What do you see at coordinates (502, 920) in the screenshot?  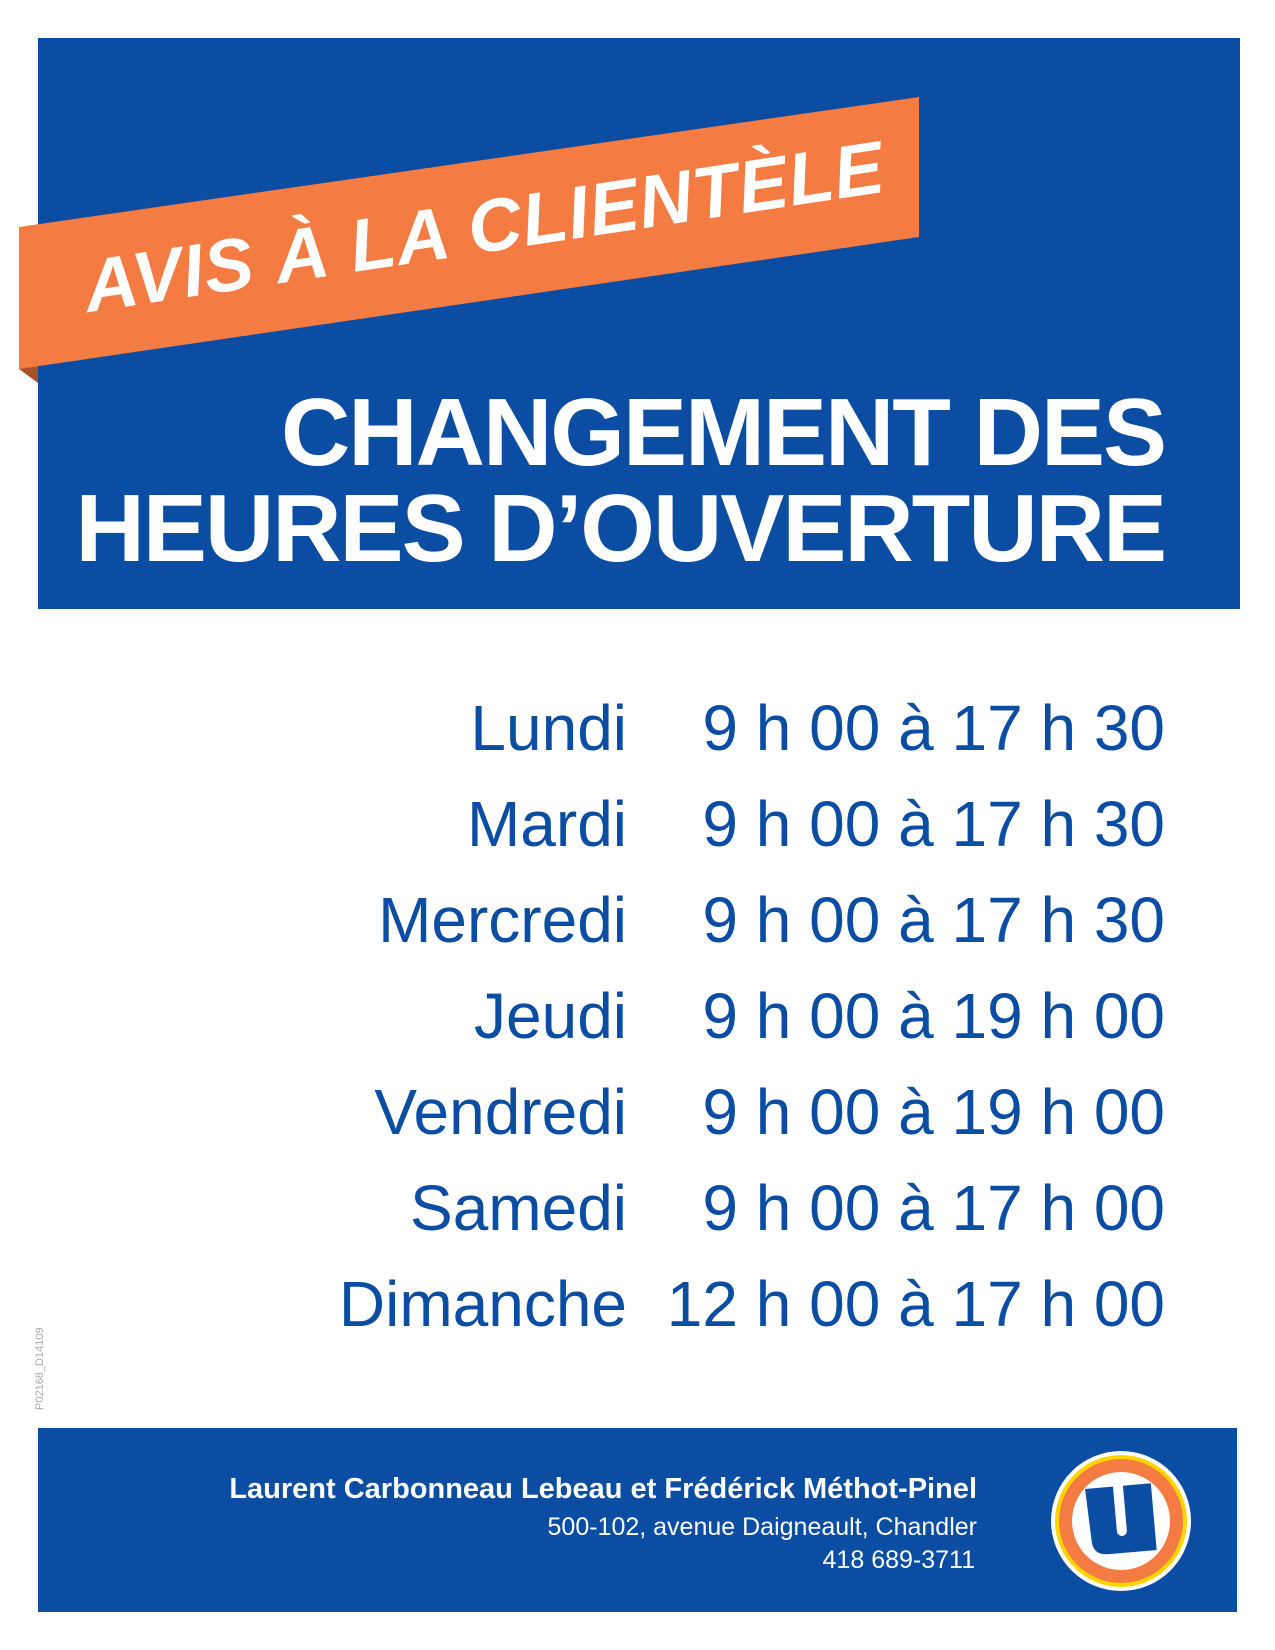 I see `day: Mercredi` at bounding box center [502, 920].